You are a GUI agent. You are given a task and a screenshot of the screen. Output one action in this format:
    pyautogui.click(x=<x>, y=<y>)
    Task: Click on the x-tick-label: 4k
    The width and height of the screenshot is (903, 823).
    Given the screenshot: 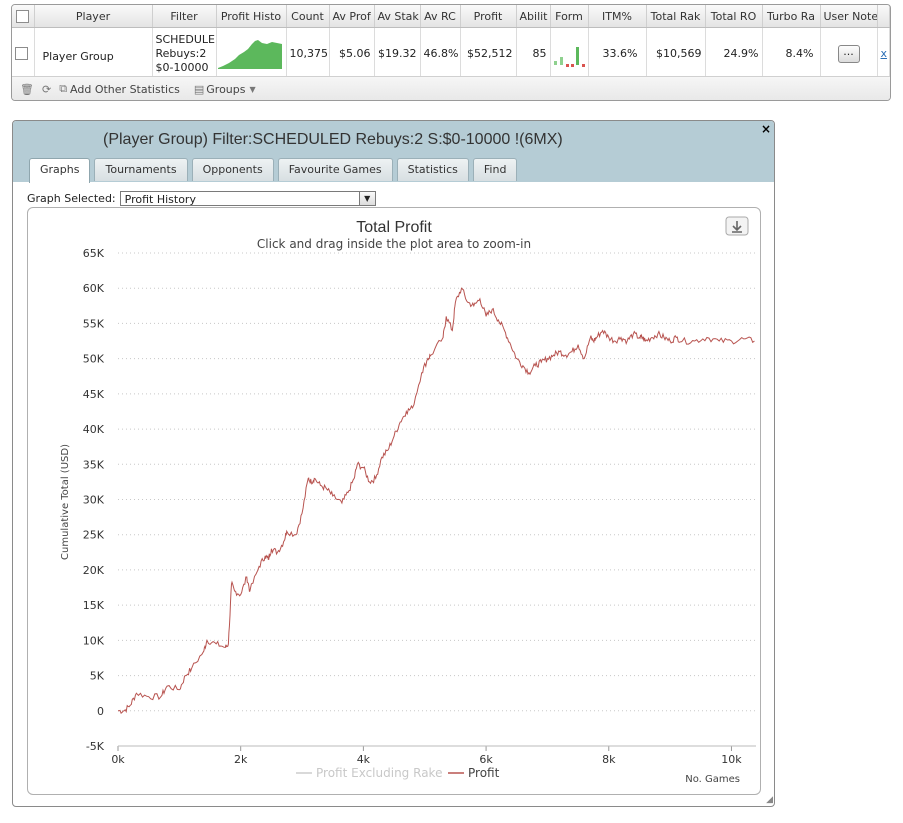 What is the action you would take?
    pyautogui.click(x=364, y=759)
    